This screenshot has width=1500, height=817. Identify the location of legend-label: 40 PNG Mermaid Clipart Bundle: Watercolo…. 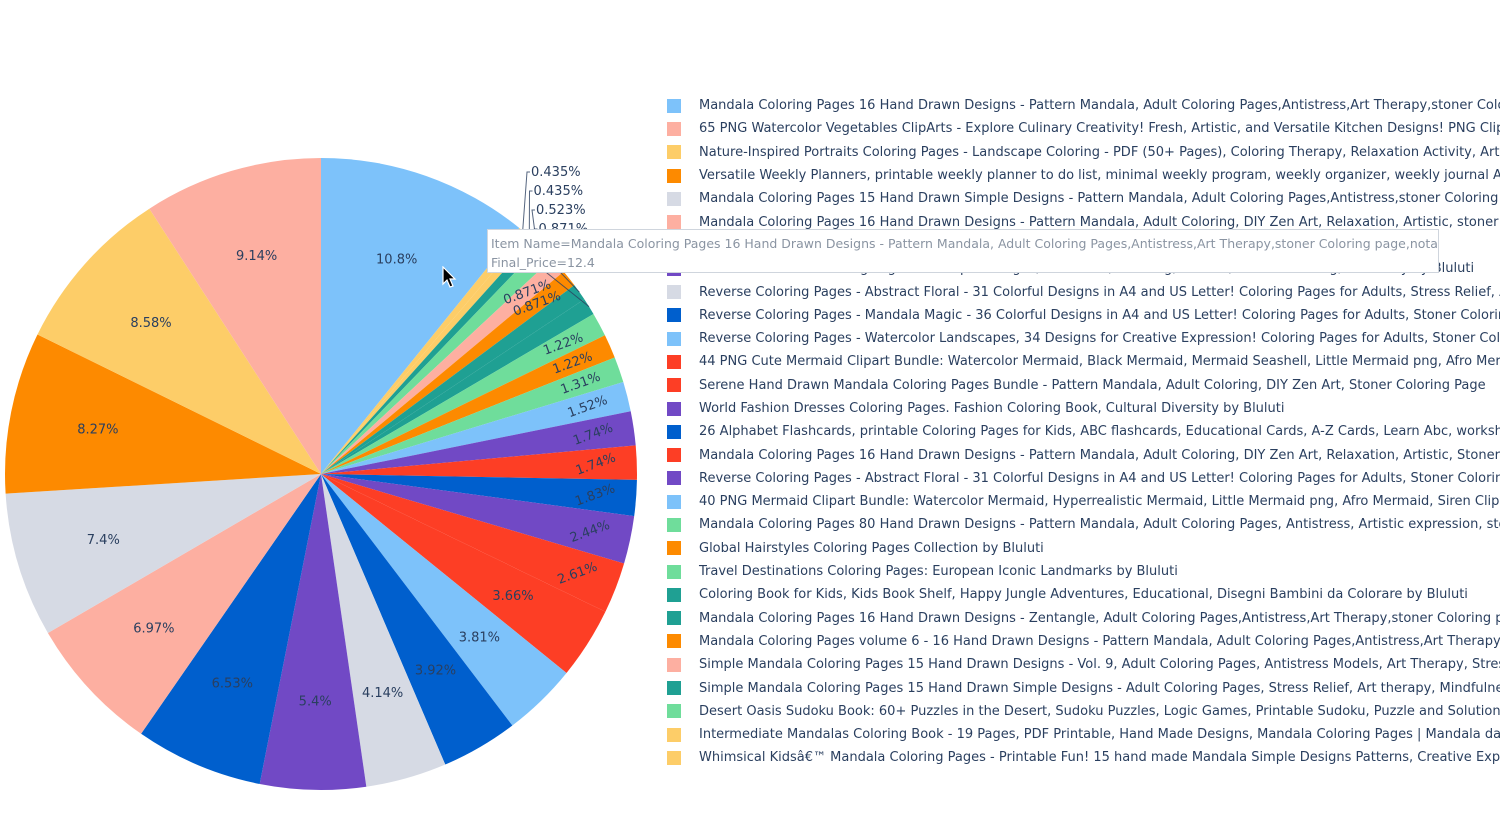
(1099, 502).